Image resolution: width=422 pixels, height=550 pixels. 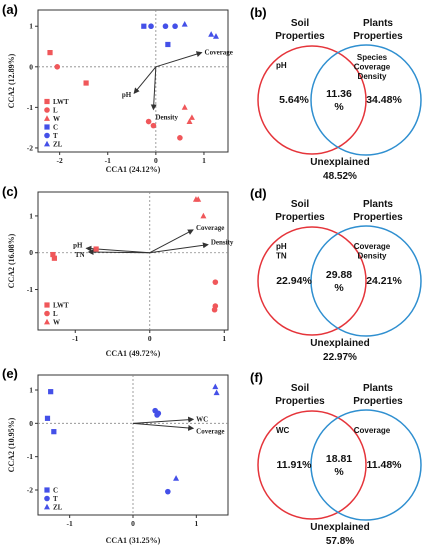 What do you see at coordinates (133, 169) in the screenshot?
I see `x-axis-title: CCA1 (24.12%)` at bounding box center [133, 169].